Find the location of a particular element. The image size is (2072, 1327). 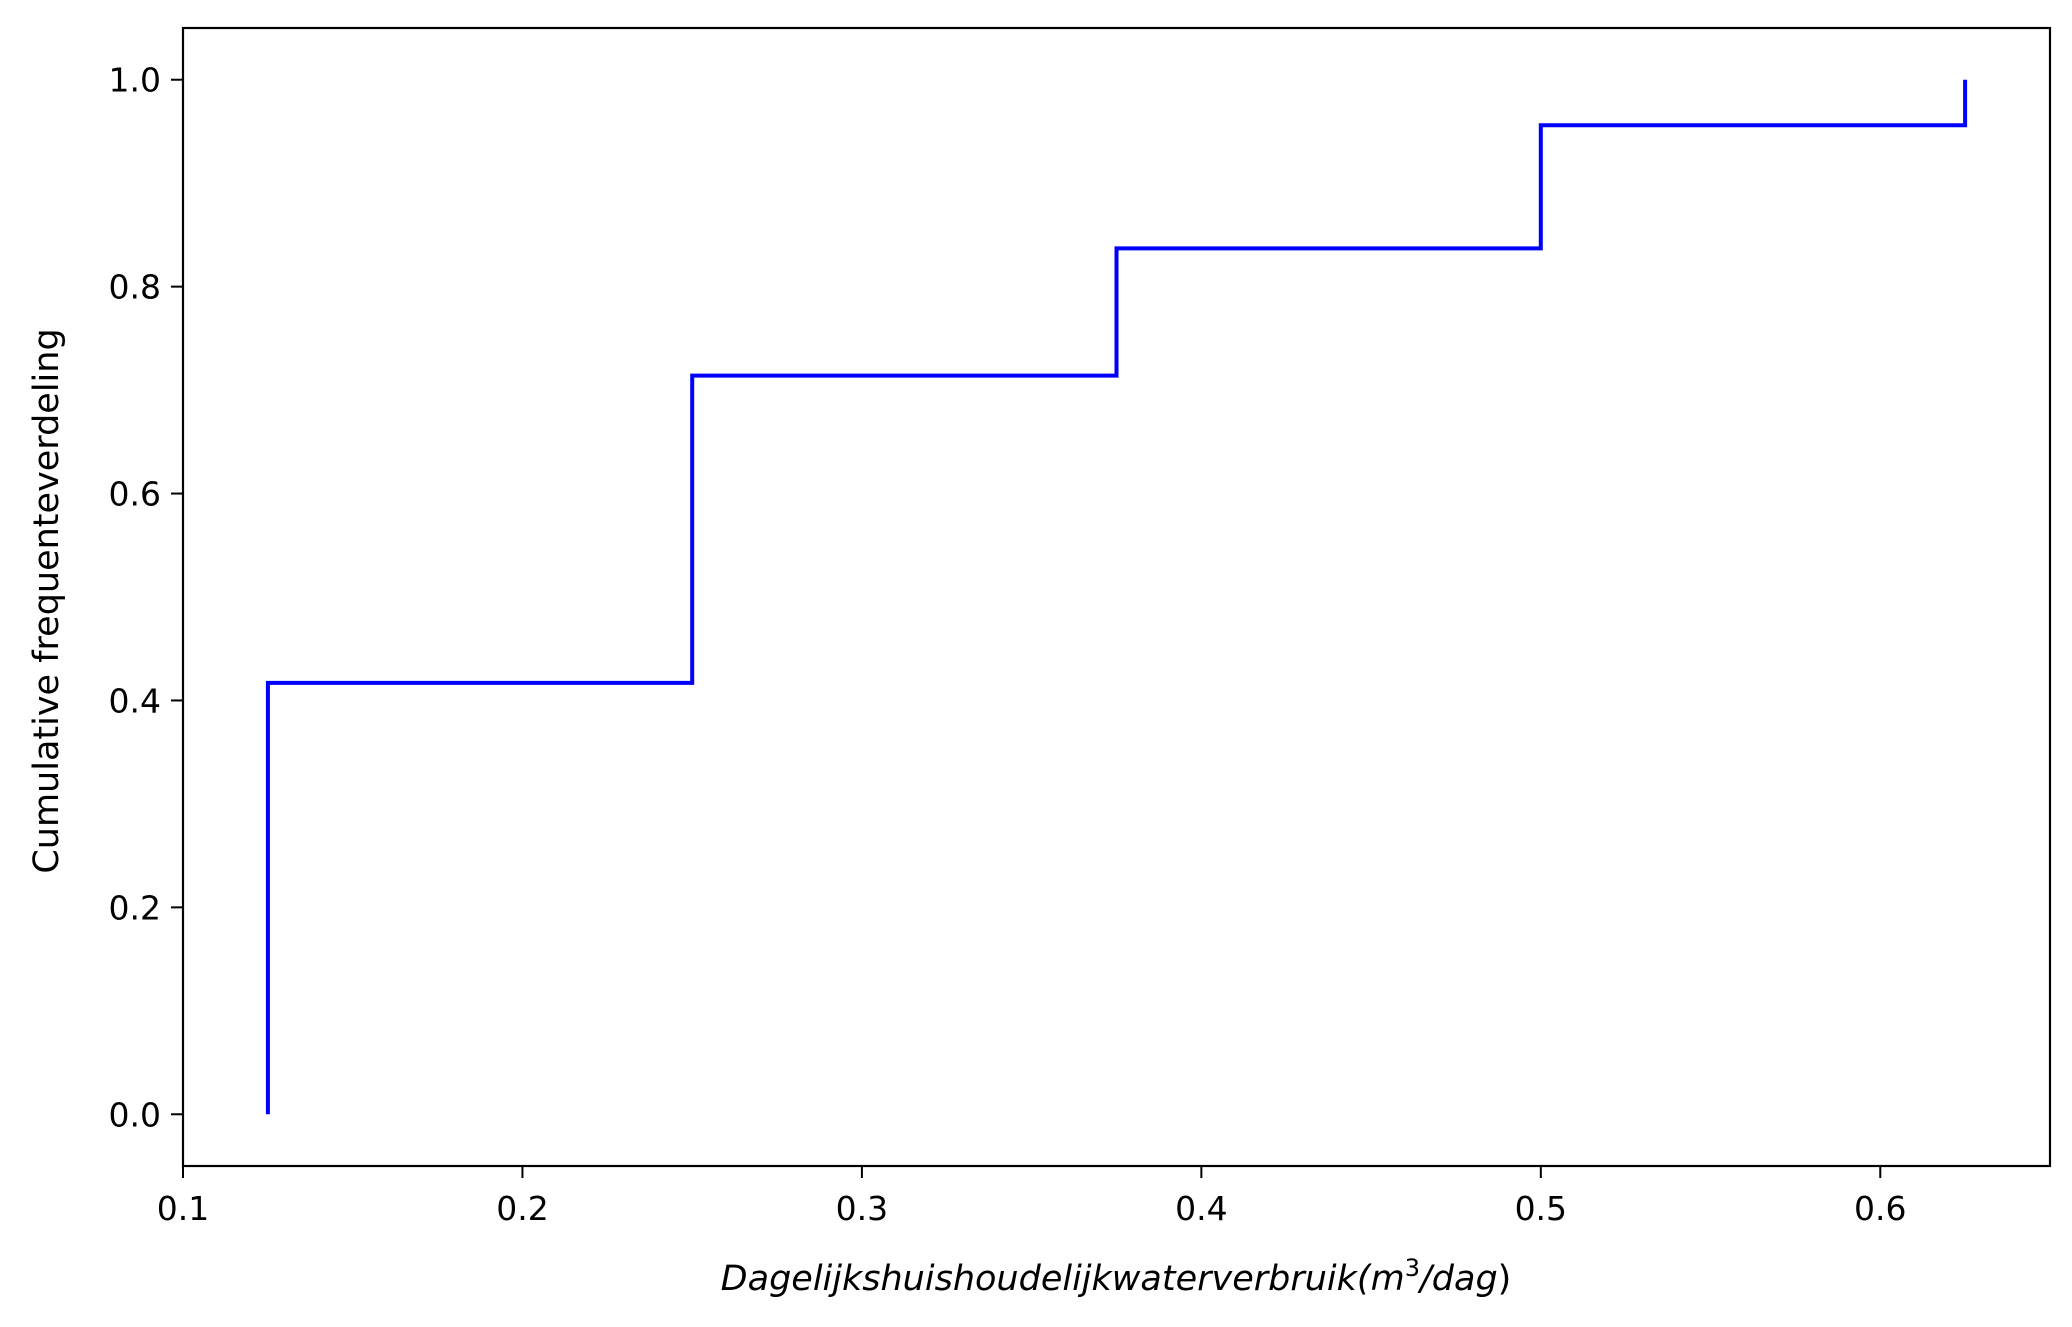

x-tick-label: 0.3 is located at coordinates (862, 1208).